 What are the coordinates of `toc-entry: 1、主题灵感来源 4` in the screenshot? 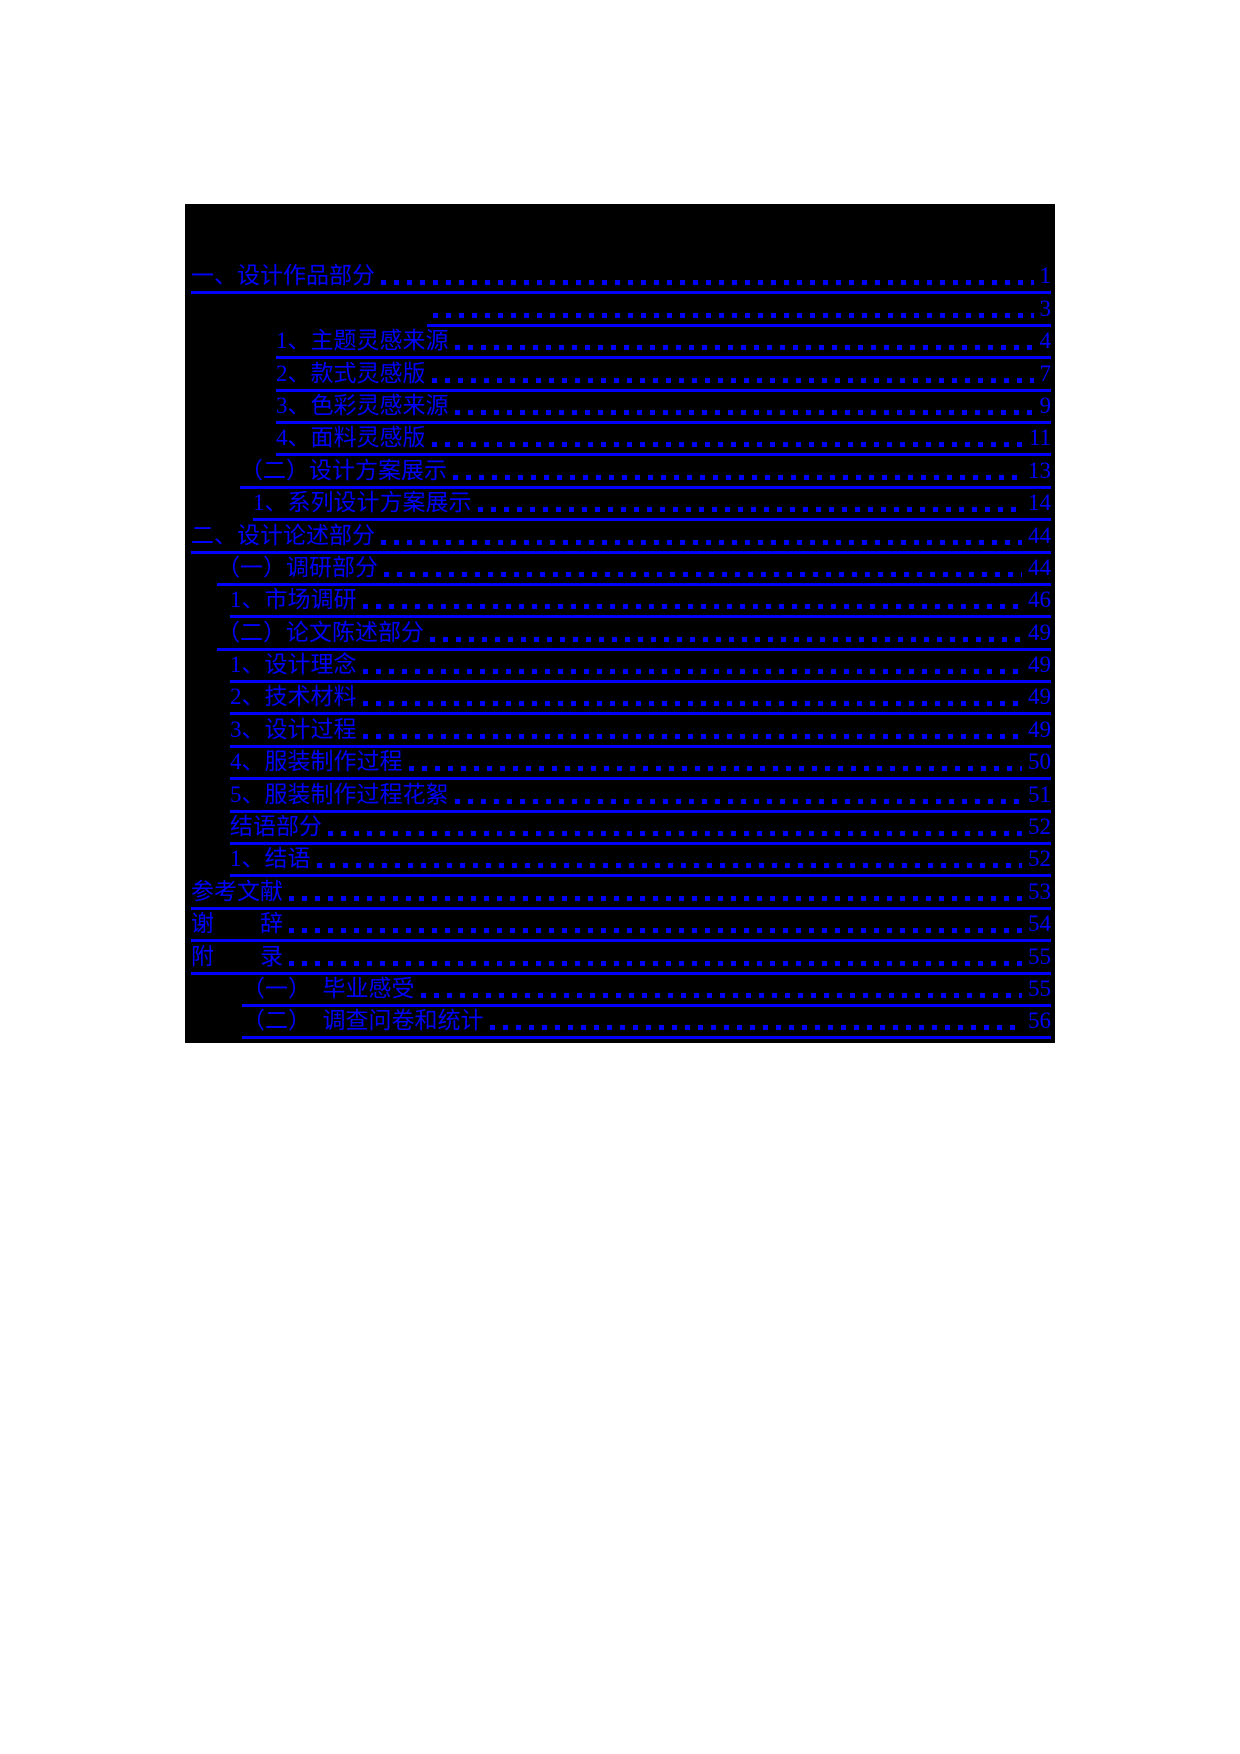 It's located at (664, 343).